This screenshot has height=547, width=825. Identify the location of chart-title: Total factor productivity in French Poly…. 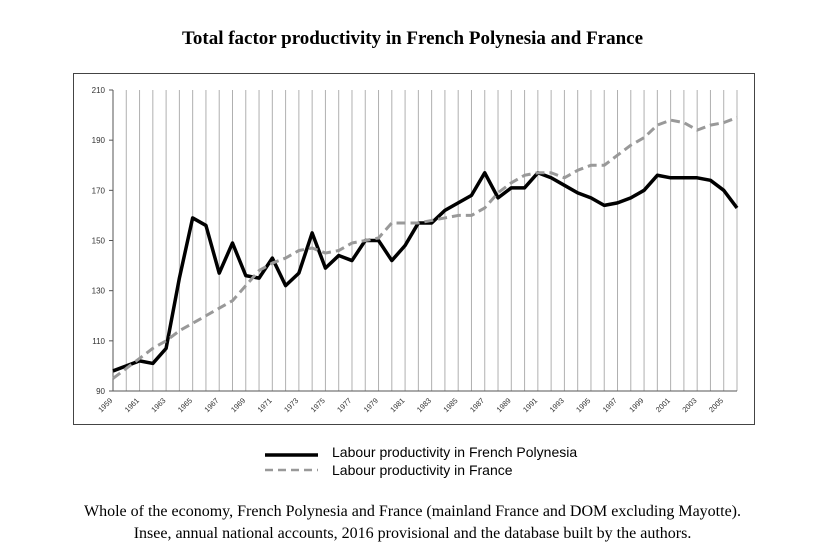
(412, 38).